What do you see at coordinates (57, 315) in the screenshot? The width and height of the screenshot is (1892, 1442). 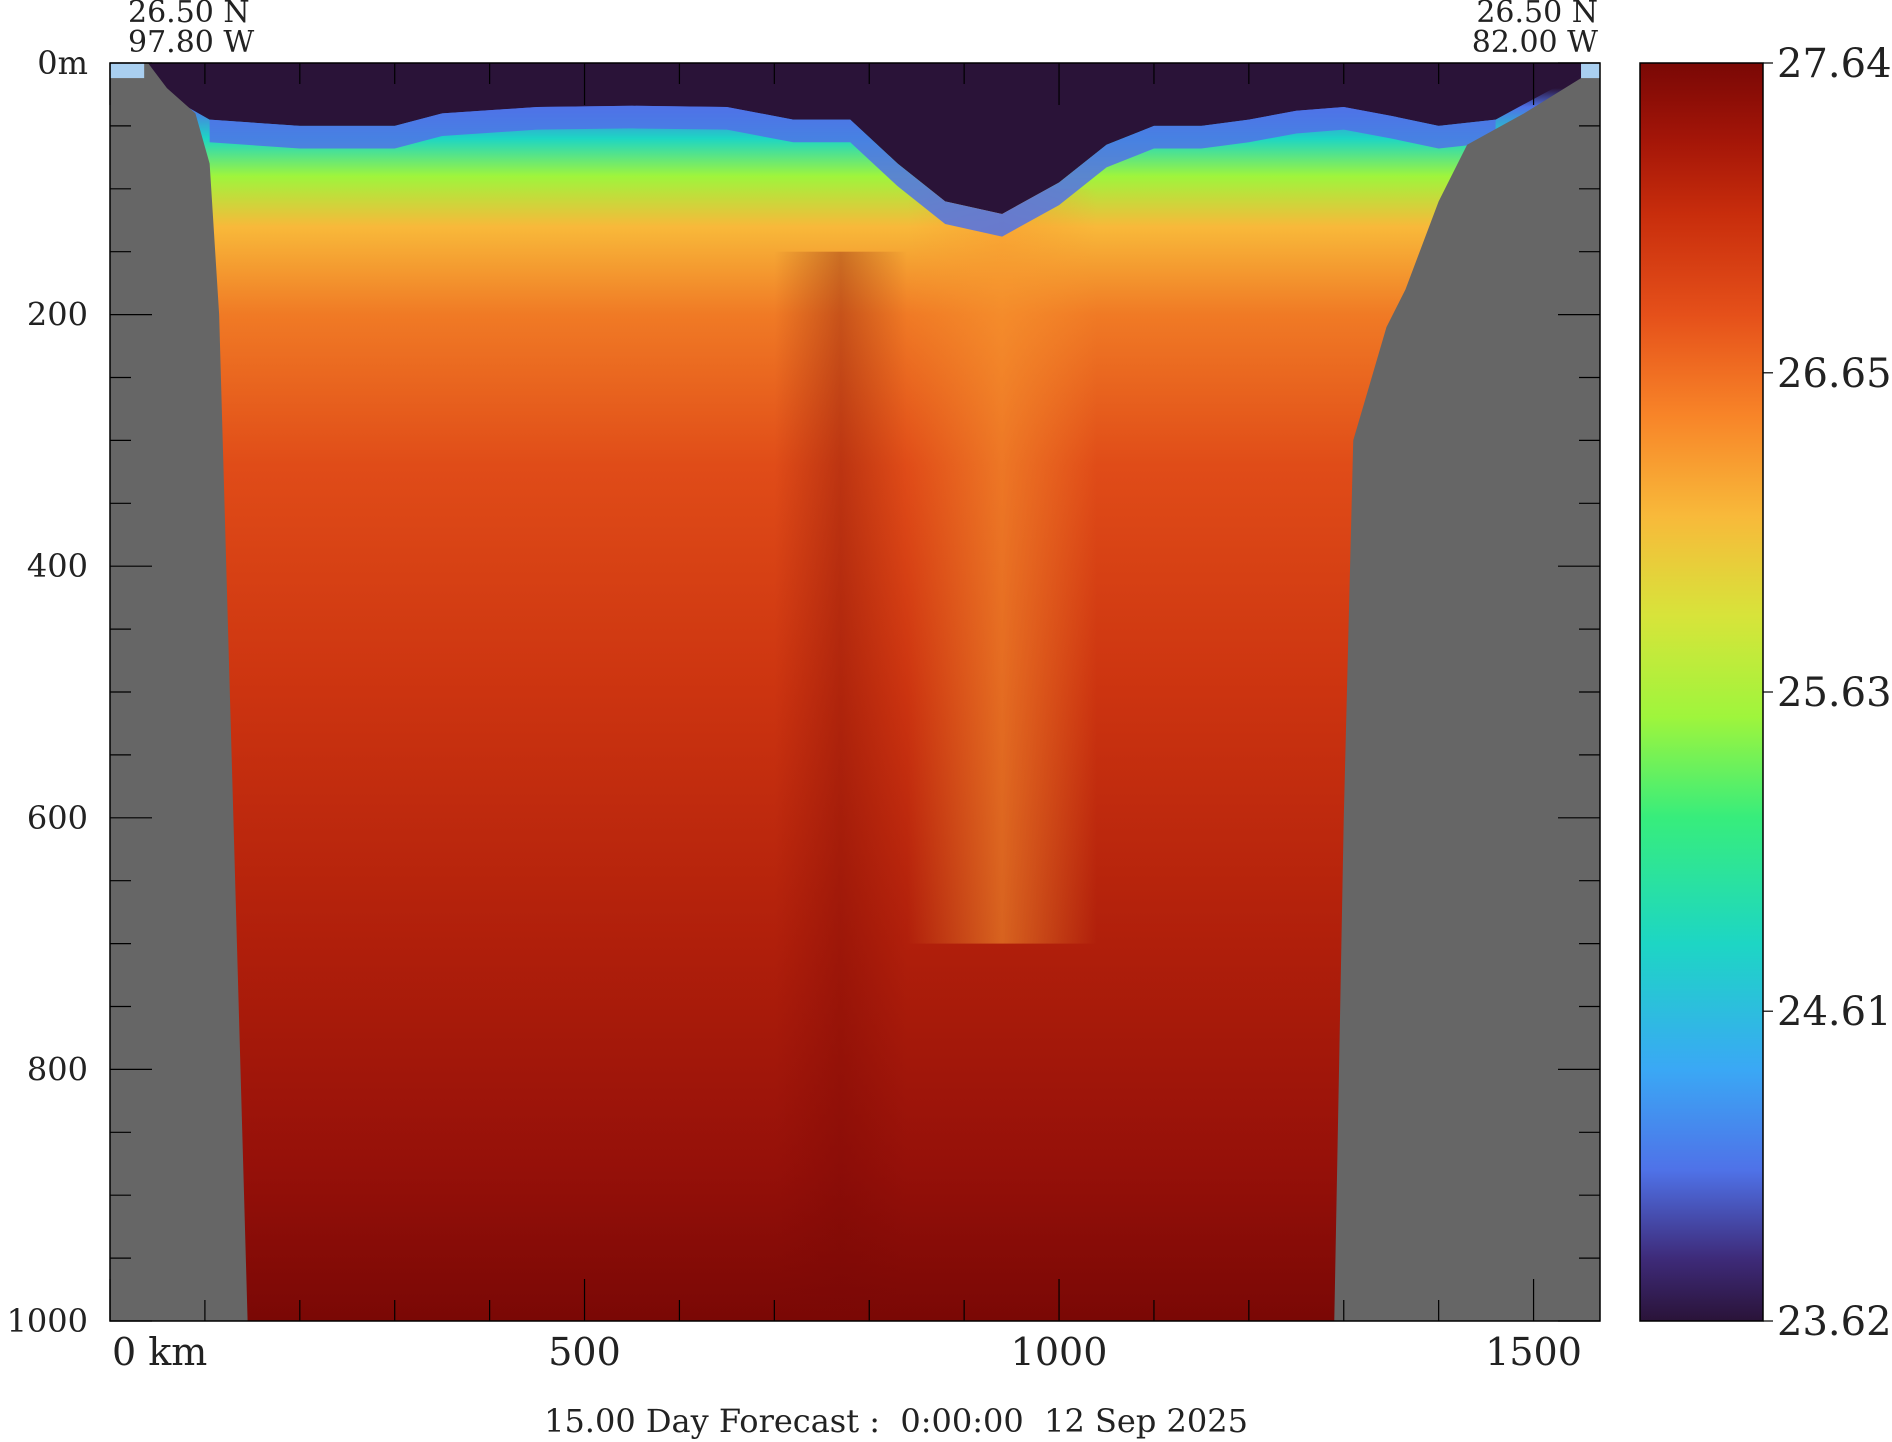 I see `y-tick-label: 200` at bounding box center [57, 315].